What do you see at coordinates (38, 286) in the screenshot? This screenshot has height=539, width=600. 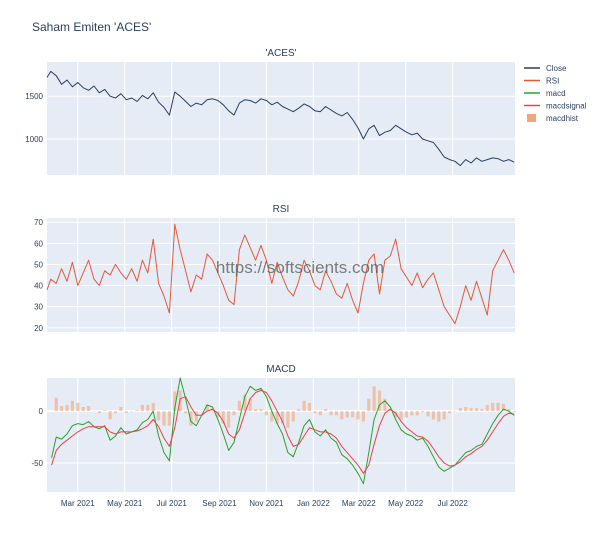 I see `y-tick-label: 40` at bounding box center [38, 286].